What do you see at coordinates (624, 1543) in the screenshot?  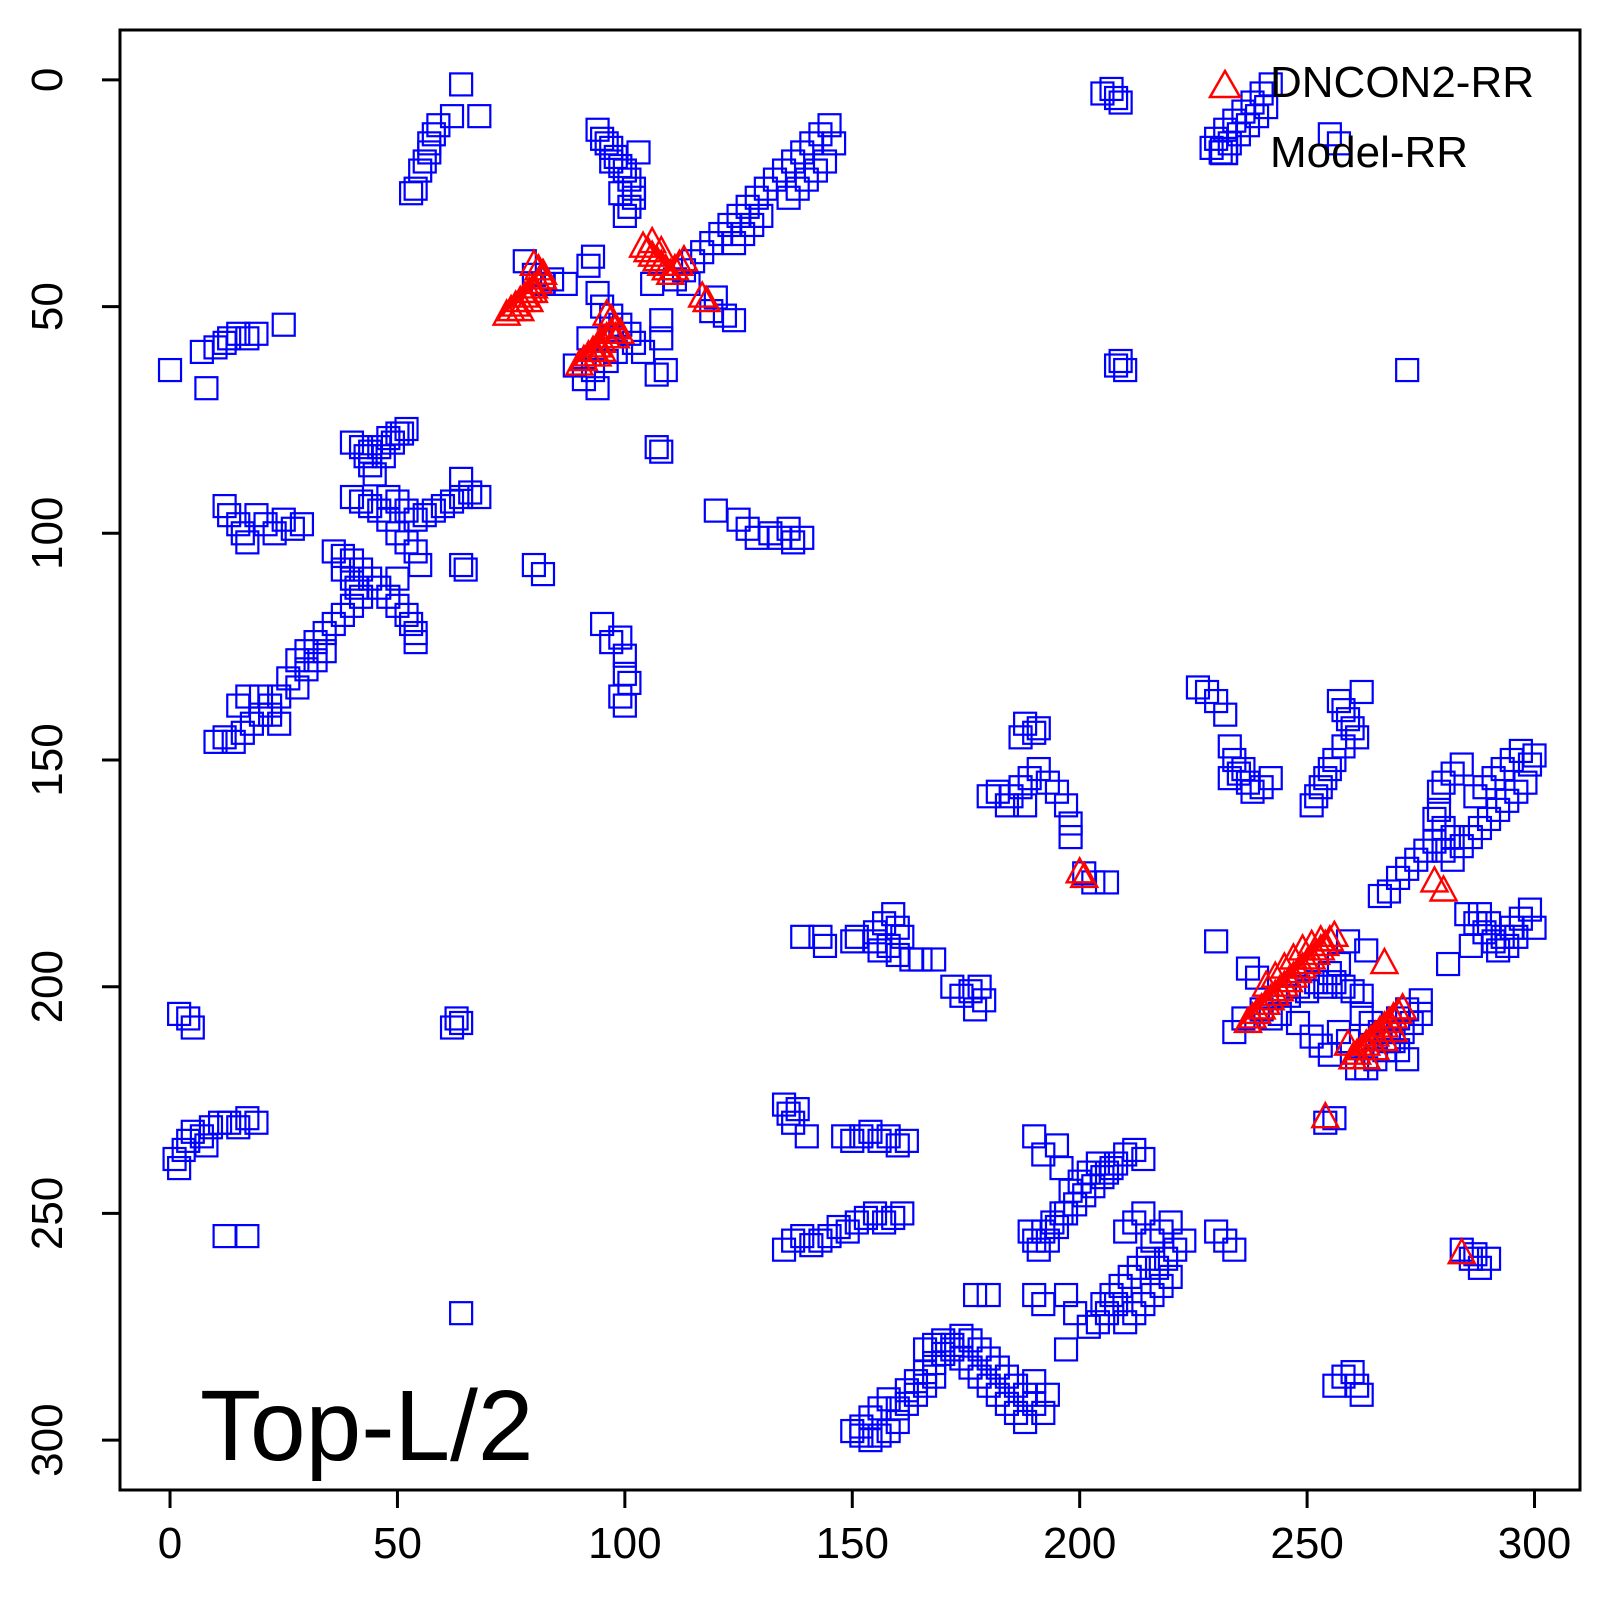 I see `x-tick-label: 100` at bounding box center [624, 1543].